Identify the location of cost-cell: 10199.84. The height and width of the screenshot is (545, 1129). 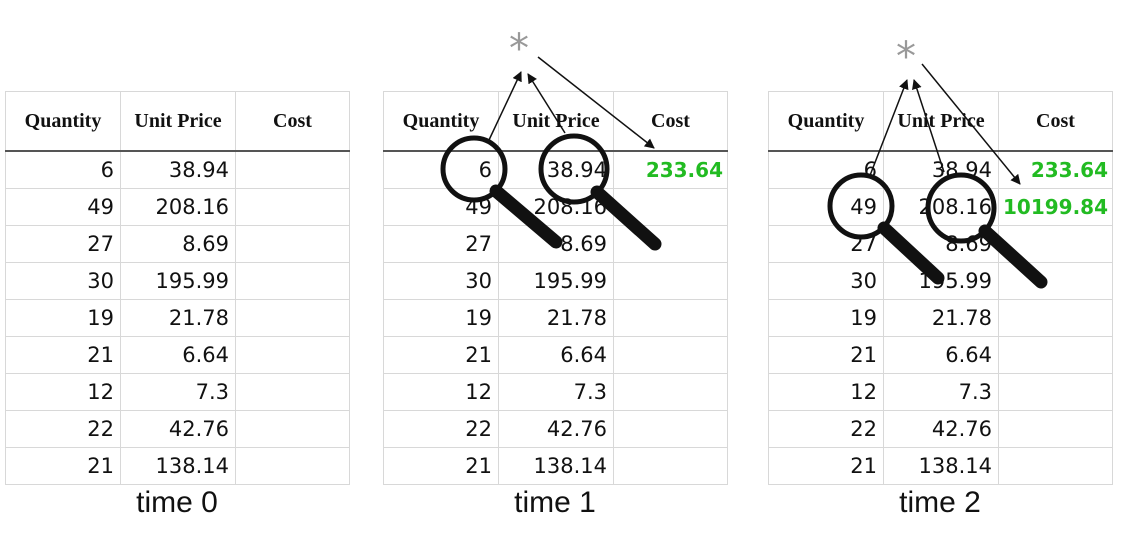
(1055, 207).